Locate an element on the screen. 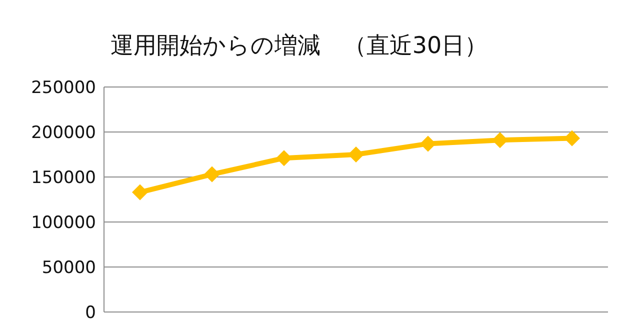  y-tick-label: 250000 is located at coordinates (63, 88).